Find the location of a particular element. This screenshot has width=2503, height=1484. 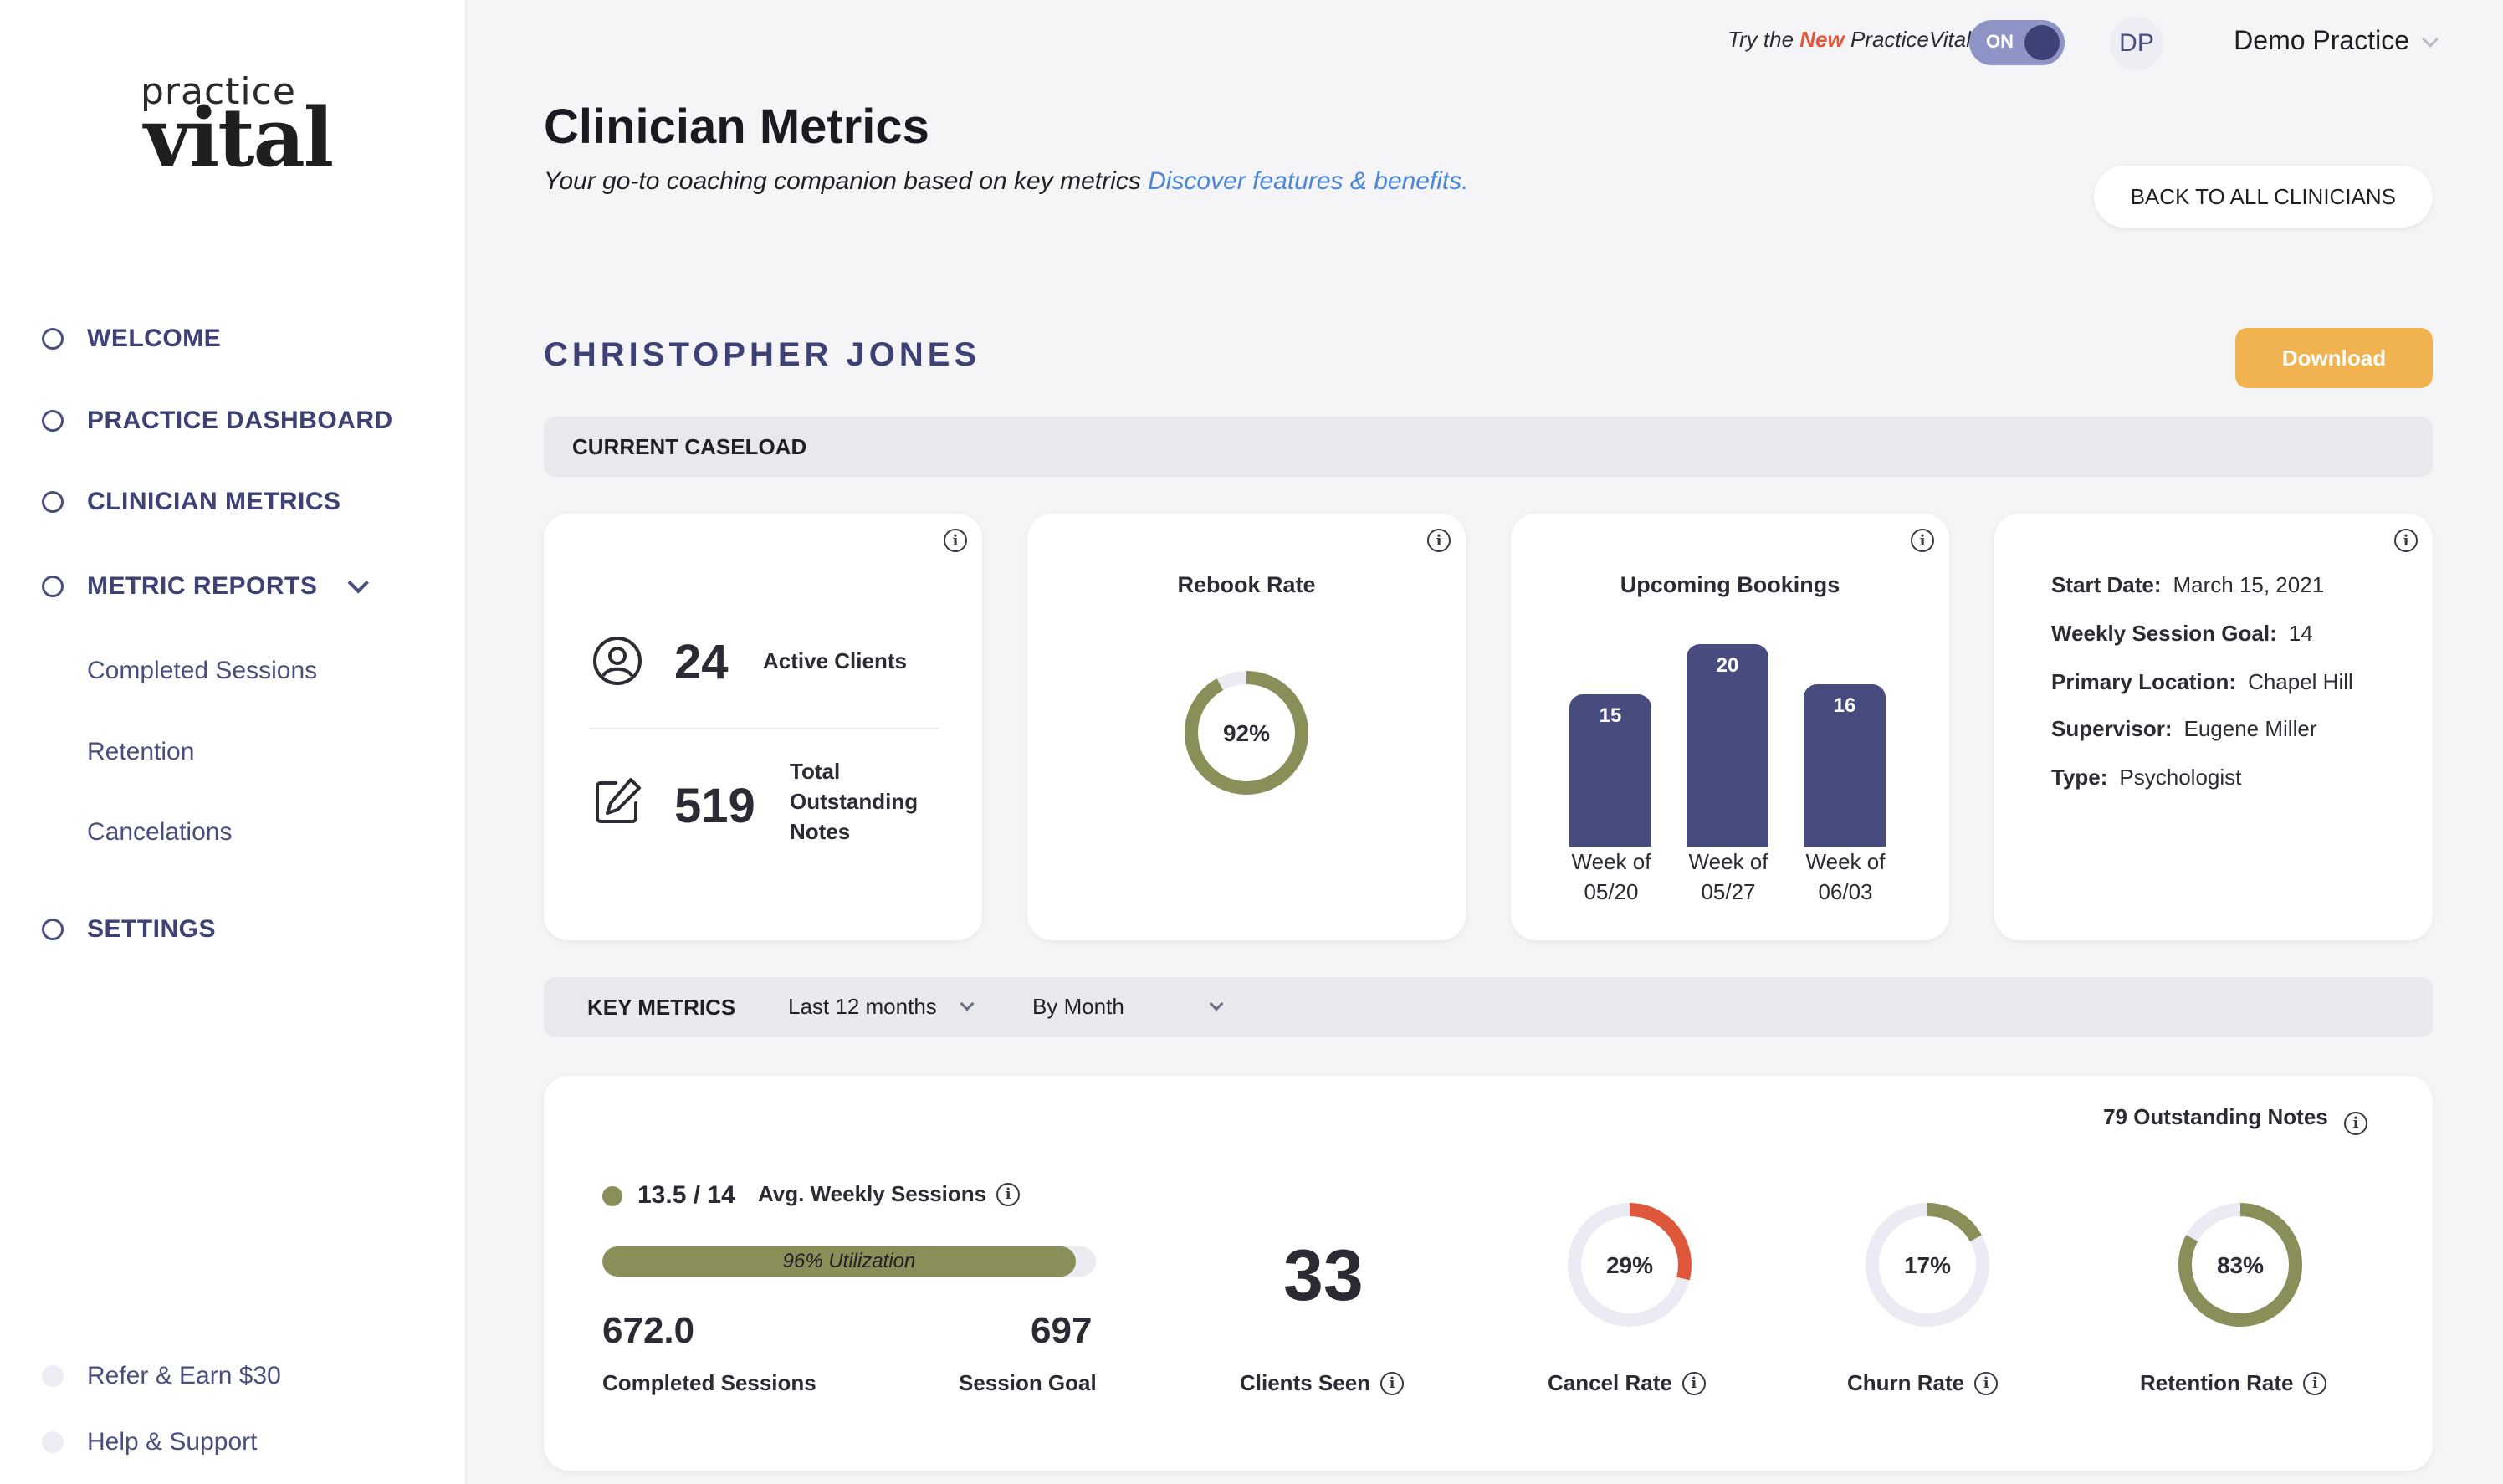

nav-practice-dashboard-label: PRACTICE DASHBOARD is located at coordinates (240, 420).